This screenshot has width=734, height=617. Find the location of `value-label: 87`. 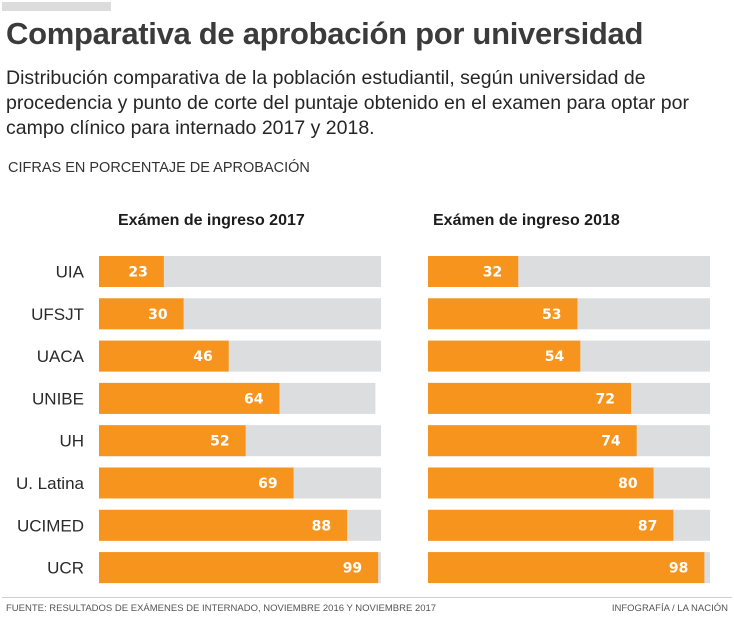

value-label: 87 is located at coordinates (647, 526).